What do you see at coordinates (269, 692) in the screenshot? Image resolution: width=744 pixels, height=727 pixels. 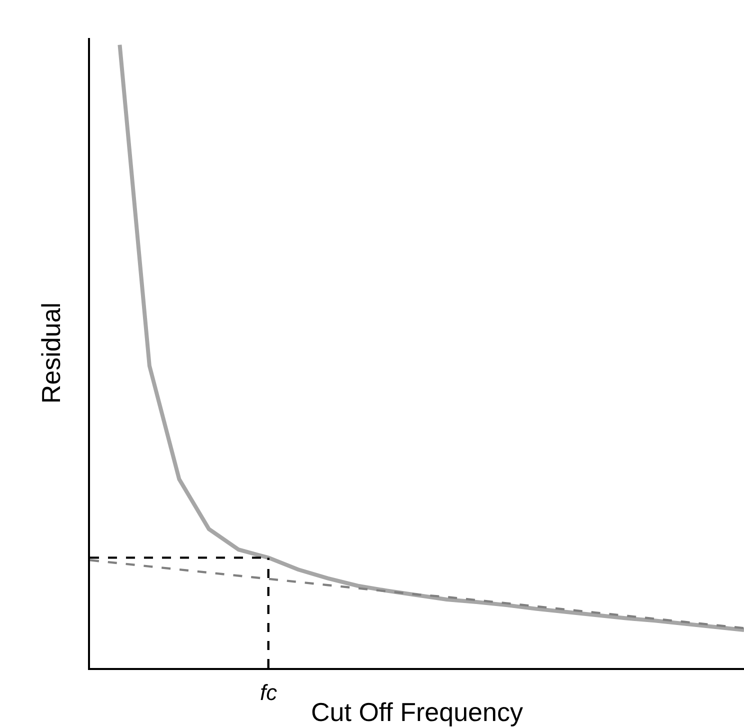 I see `text: fc` at bounding box center [269, 692].